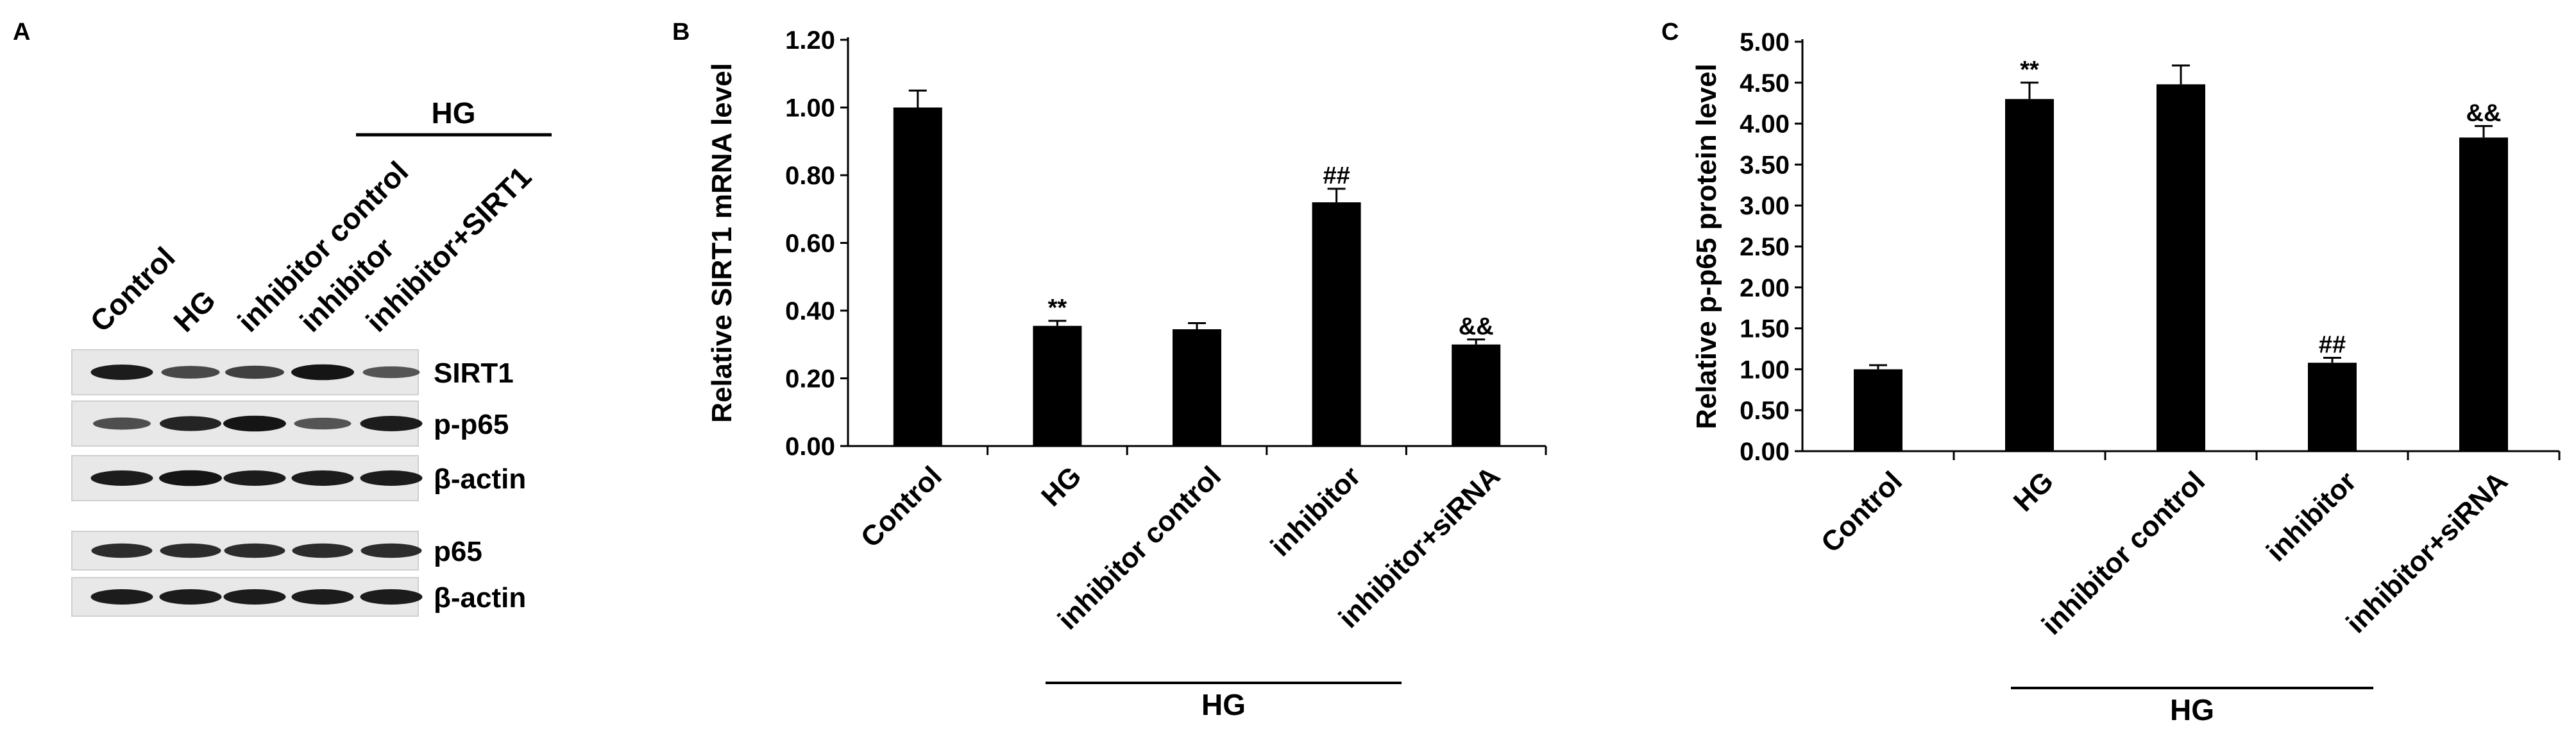  I want to click on y-tick-label: 5.00, so click(1765, 42).